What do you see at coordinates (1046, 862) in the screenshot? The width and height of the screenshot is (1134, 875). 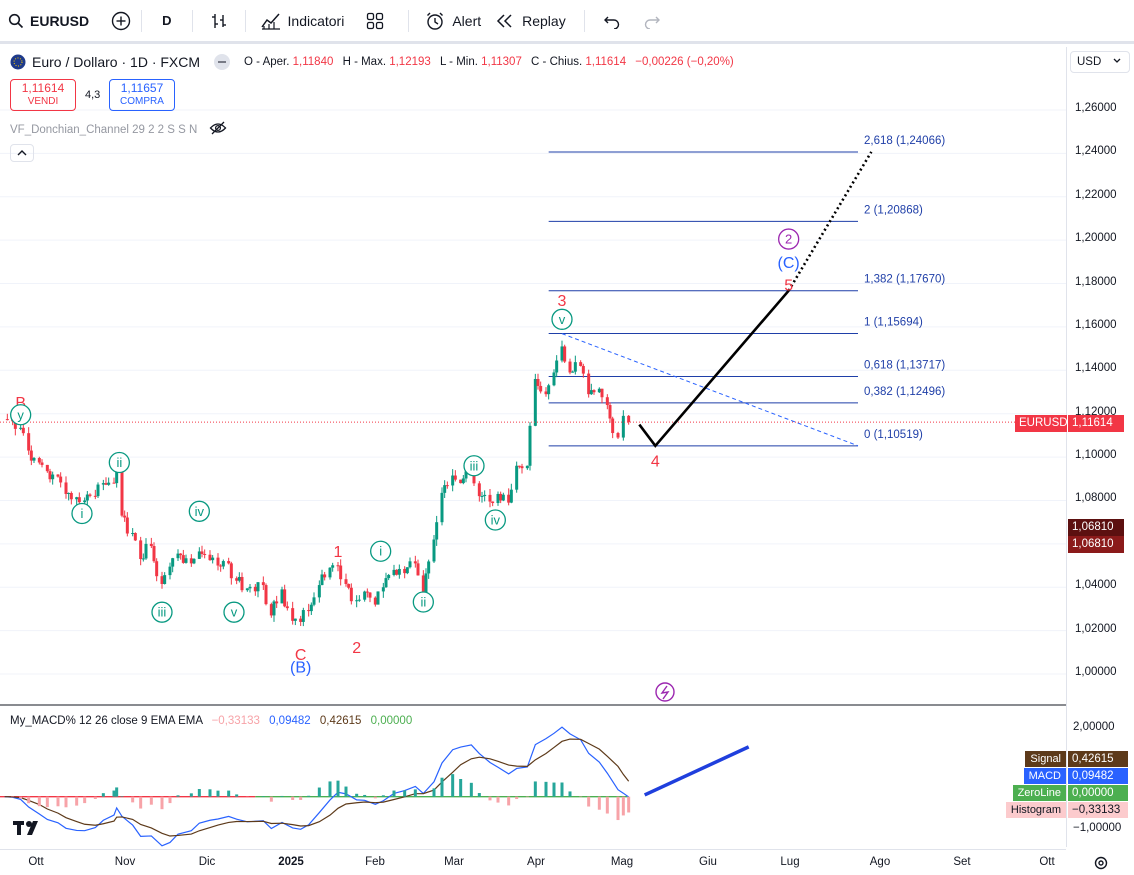 I see `time-tick: Ott` at bounding box center [1046, 862].